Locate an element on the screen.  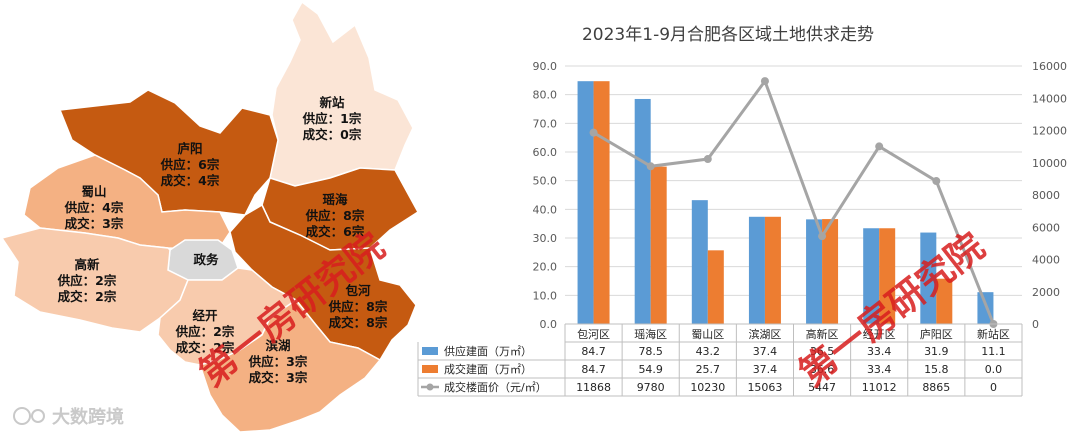
table-value: 0.0 is located at coordinates (994, 369).